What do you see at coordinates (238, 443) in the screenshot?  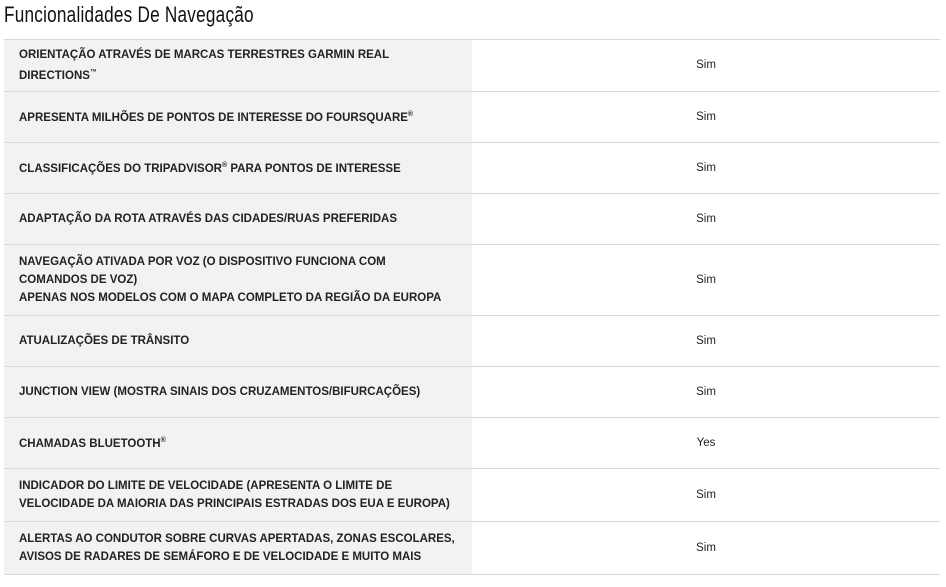 I see `feature-label: CHAMADAS BLUETOOTH®` at bounding box center [238, 443].